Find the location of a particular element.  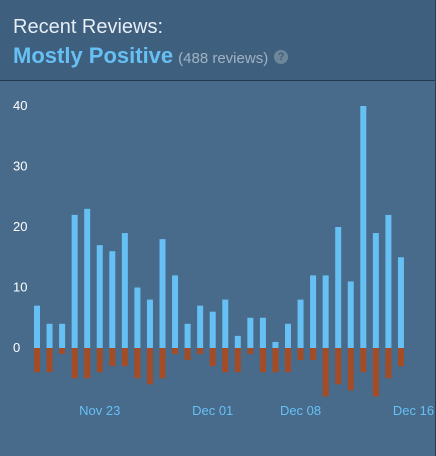

x-tick-label: Nov 23 is located at coordinates (99, 410).